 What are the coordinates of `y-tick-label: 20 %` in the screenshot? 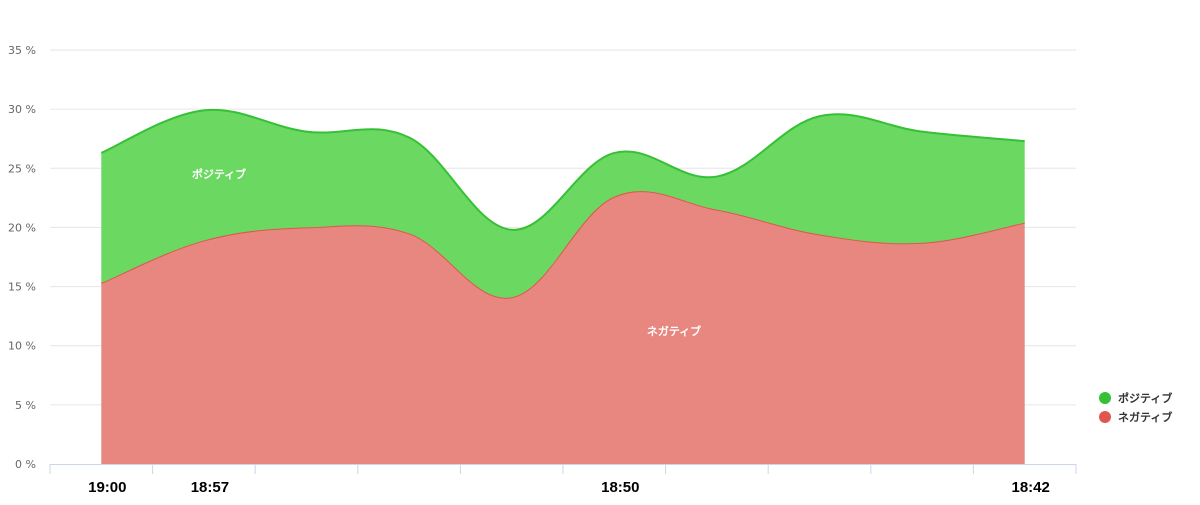 It's located at (22, 227).